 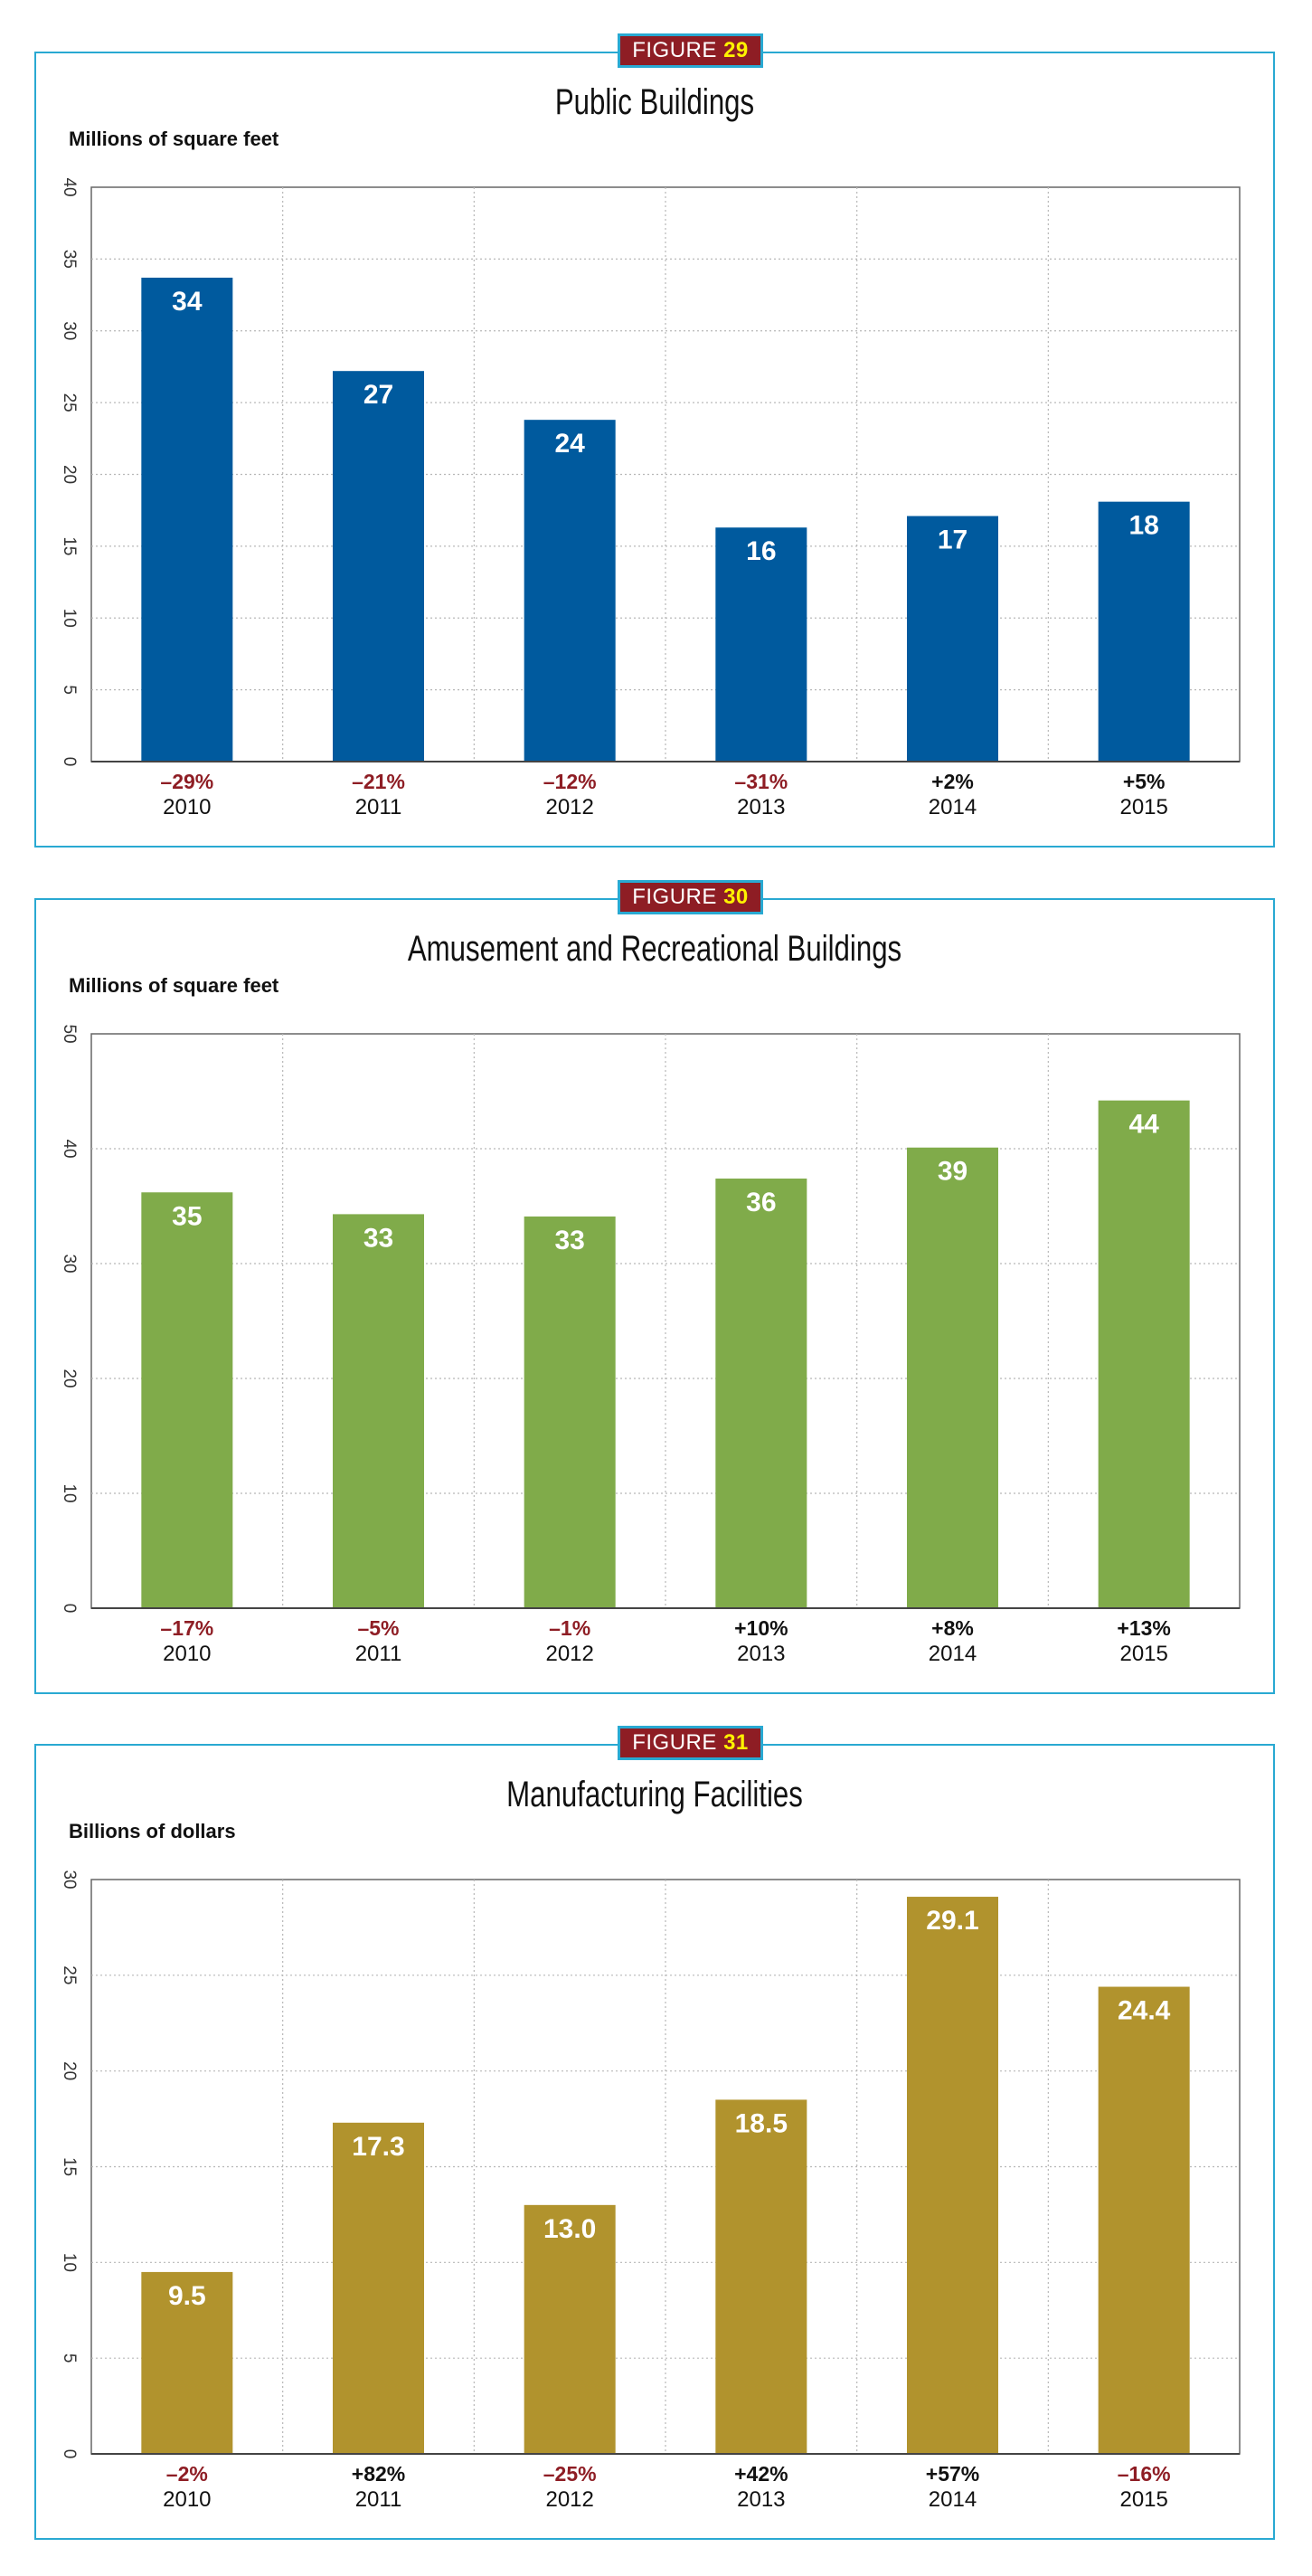 I want to click on bar-value-label: 18.5, so click(x=761, y=2123).